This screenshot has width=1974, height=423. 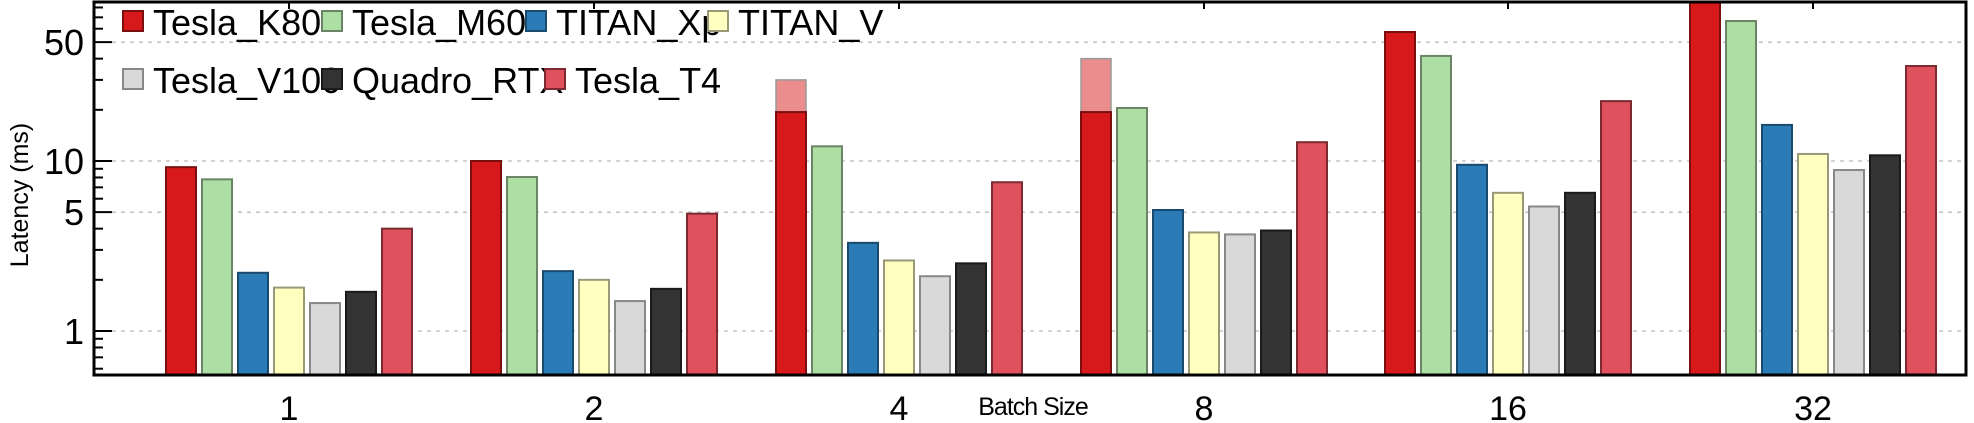 I want to click on legend-label: Tesla_K80, so click(x=237, y=22).